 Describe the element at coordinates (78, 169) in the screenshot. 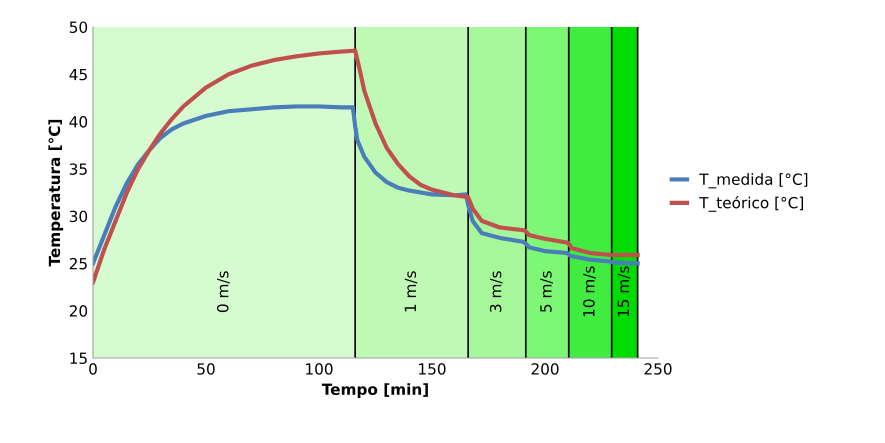

I see `y-tick-label: 35` at that location.